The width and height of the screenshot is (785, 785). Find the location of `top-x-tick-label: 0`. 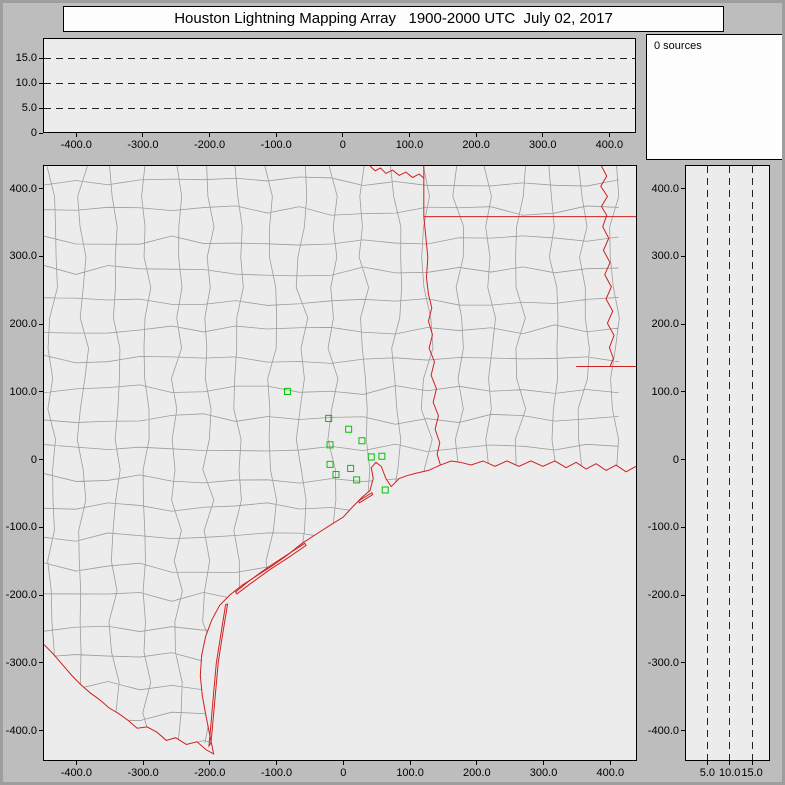

top-x-tick-label: 0 is located at coordinates (342, 145).